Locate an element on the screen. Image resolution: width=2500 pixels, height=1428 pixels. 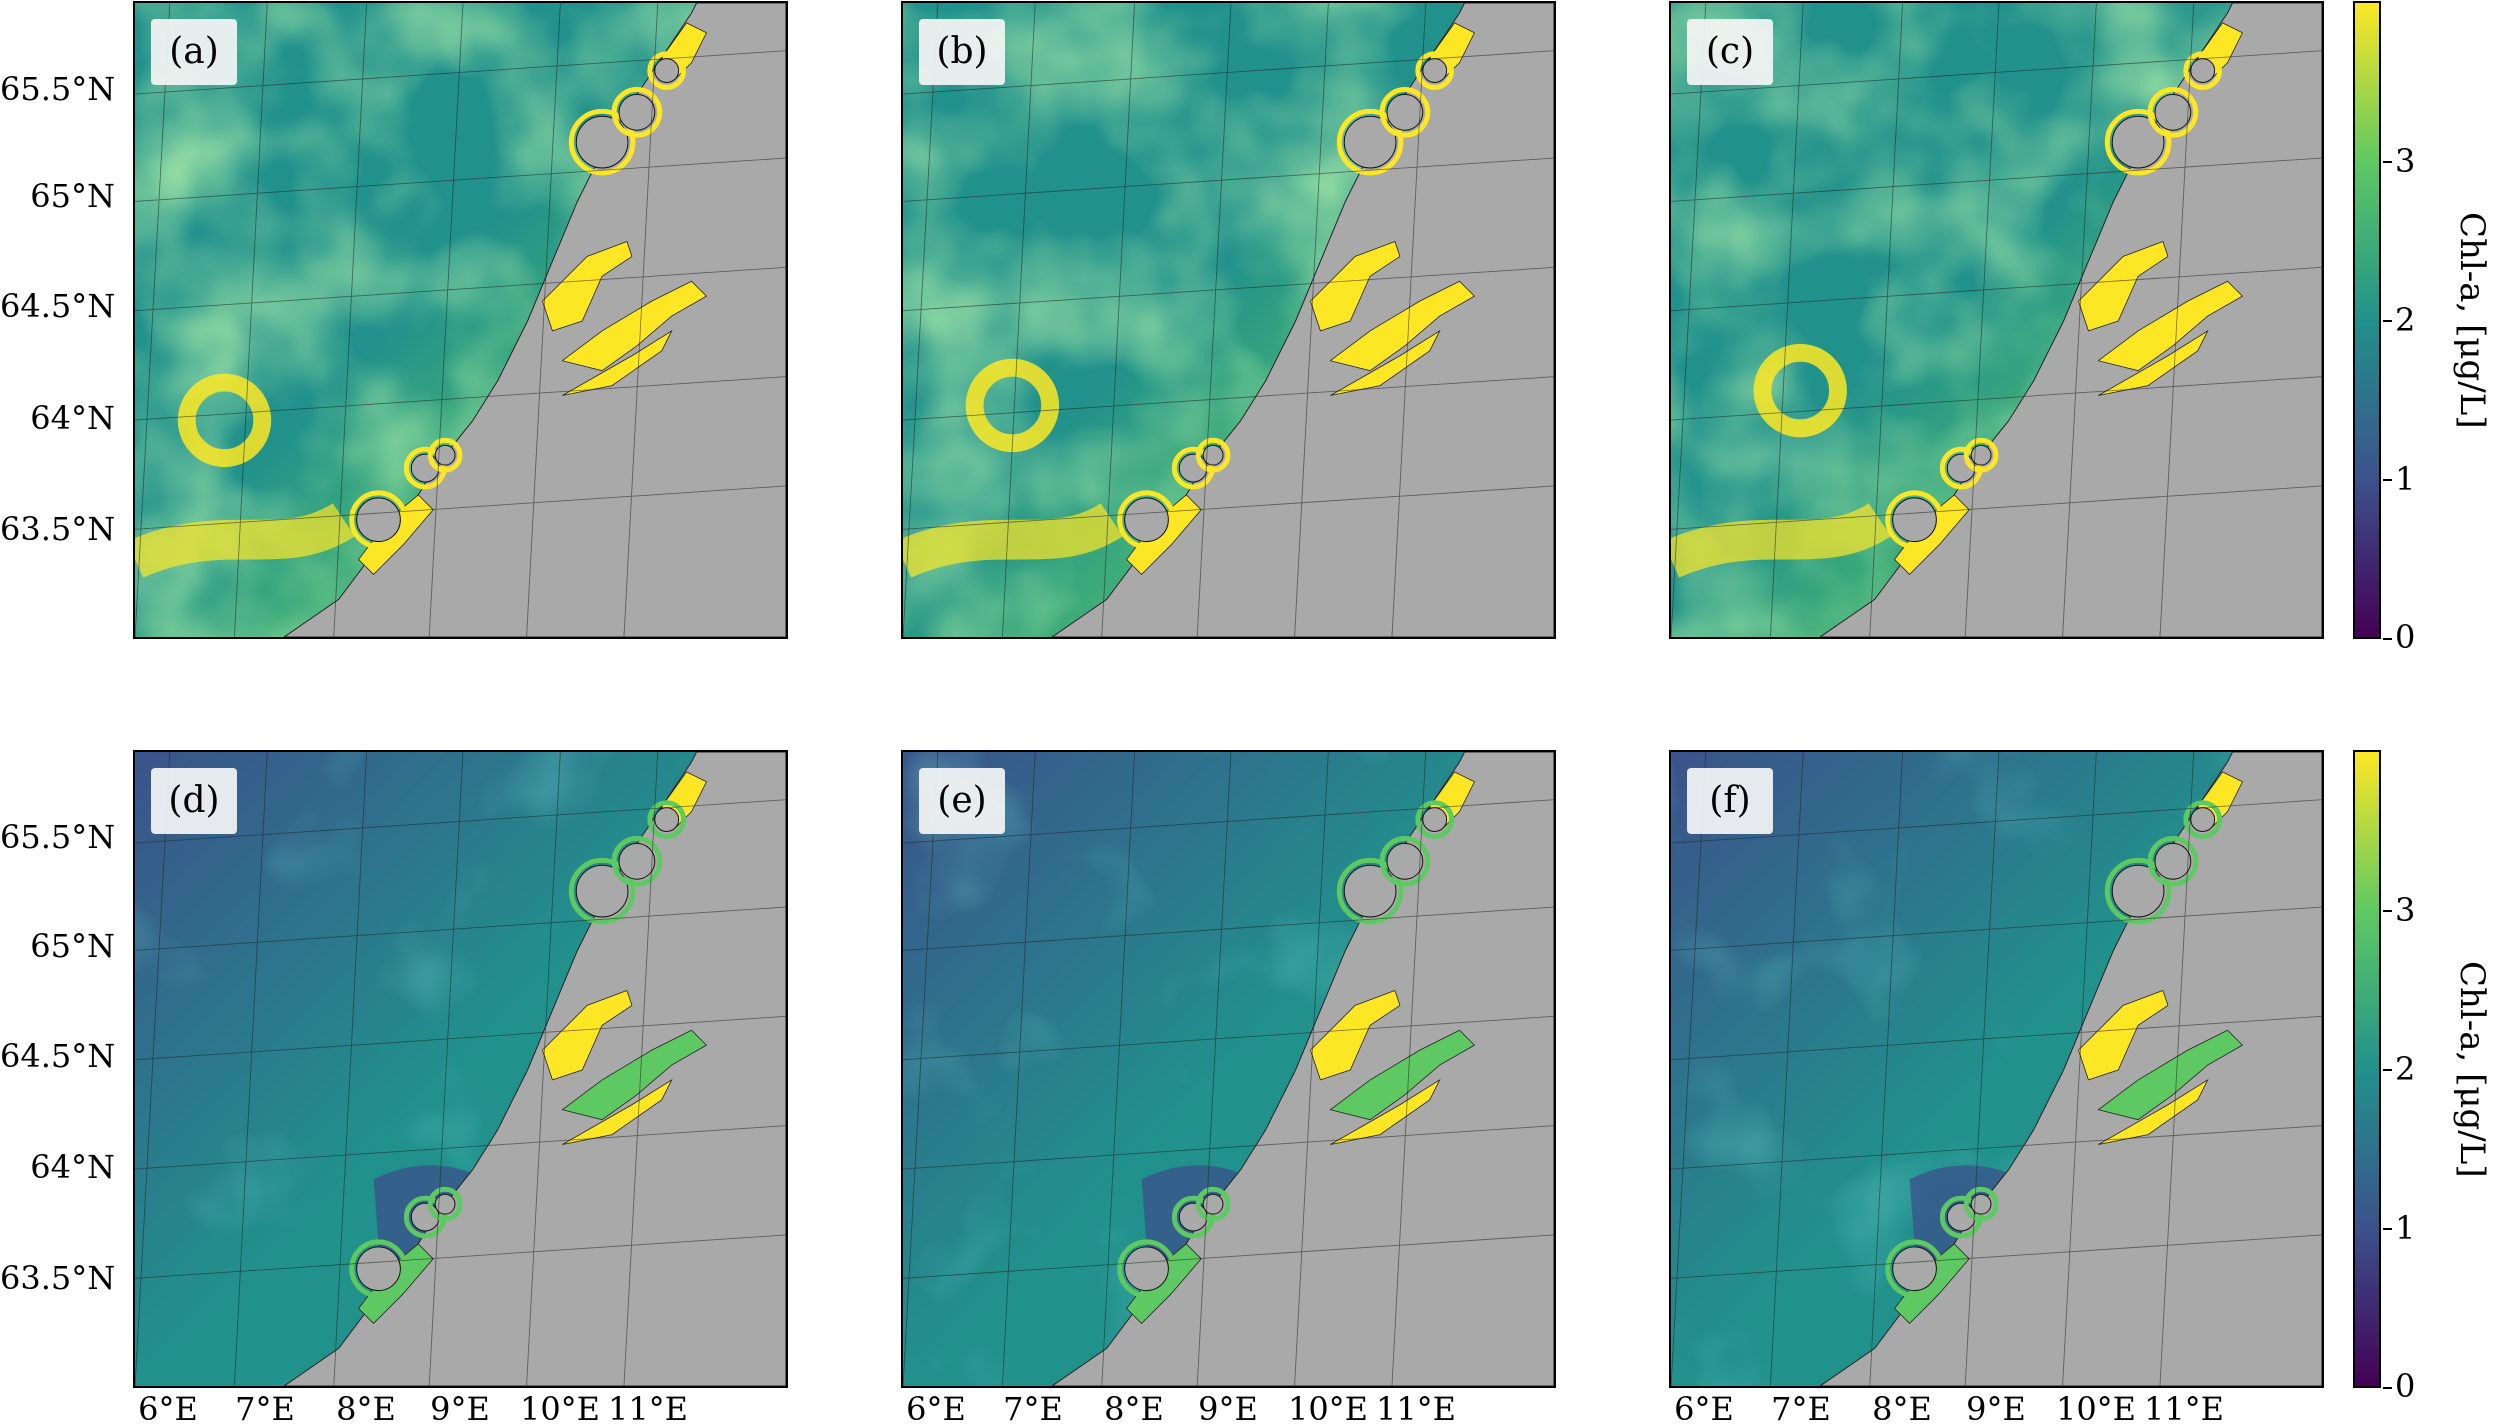
colorbar-tick-label: 0 is located at coordinates (2405, 637).